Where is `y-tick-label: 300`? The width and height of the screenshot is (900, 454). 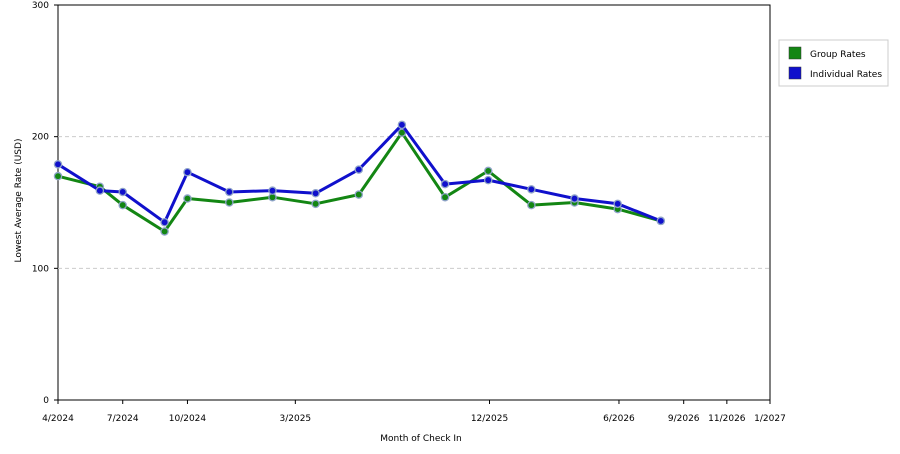
y-tick-label: 300 is located at coordinates (40, 6).